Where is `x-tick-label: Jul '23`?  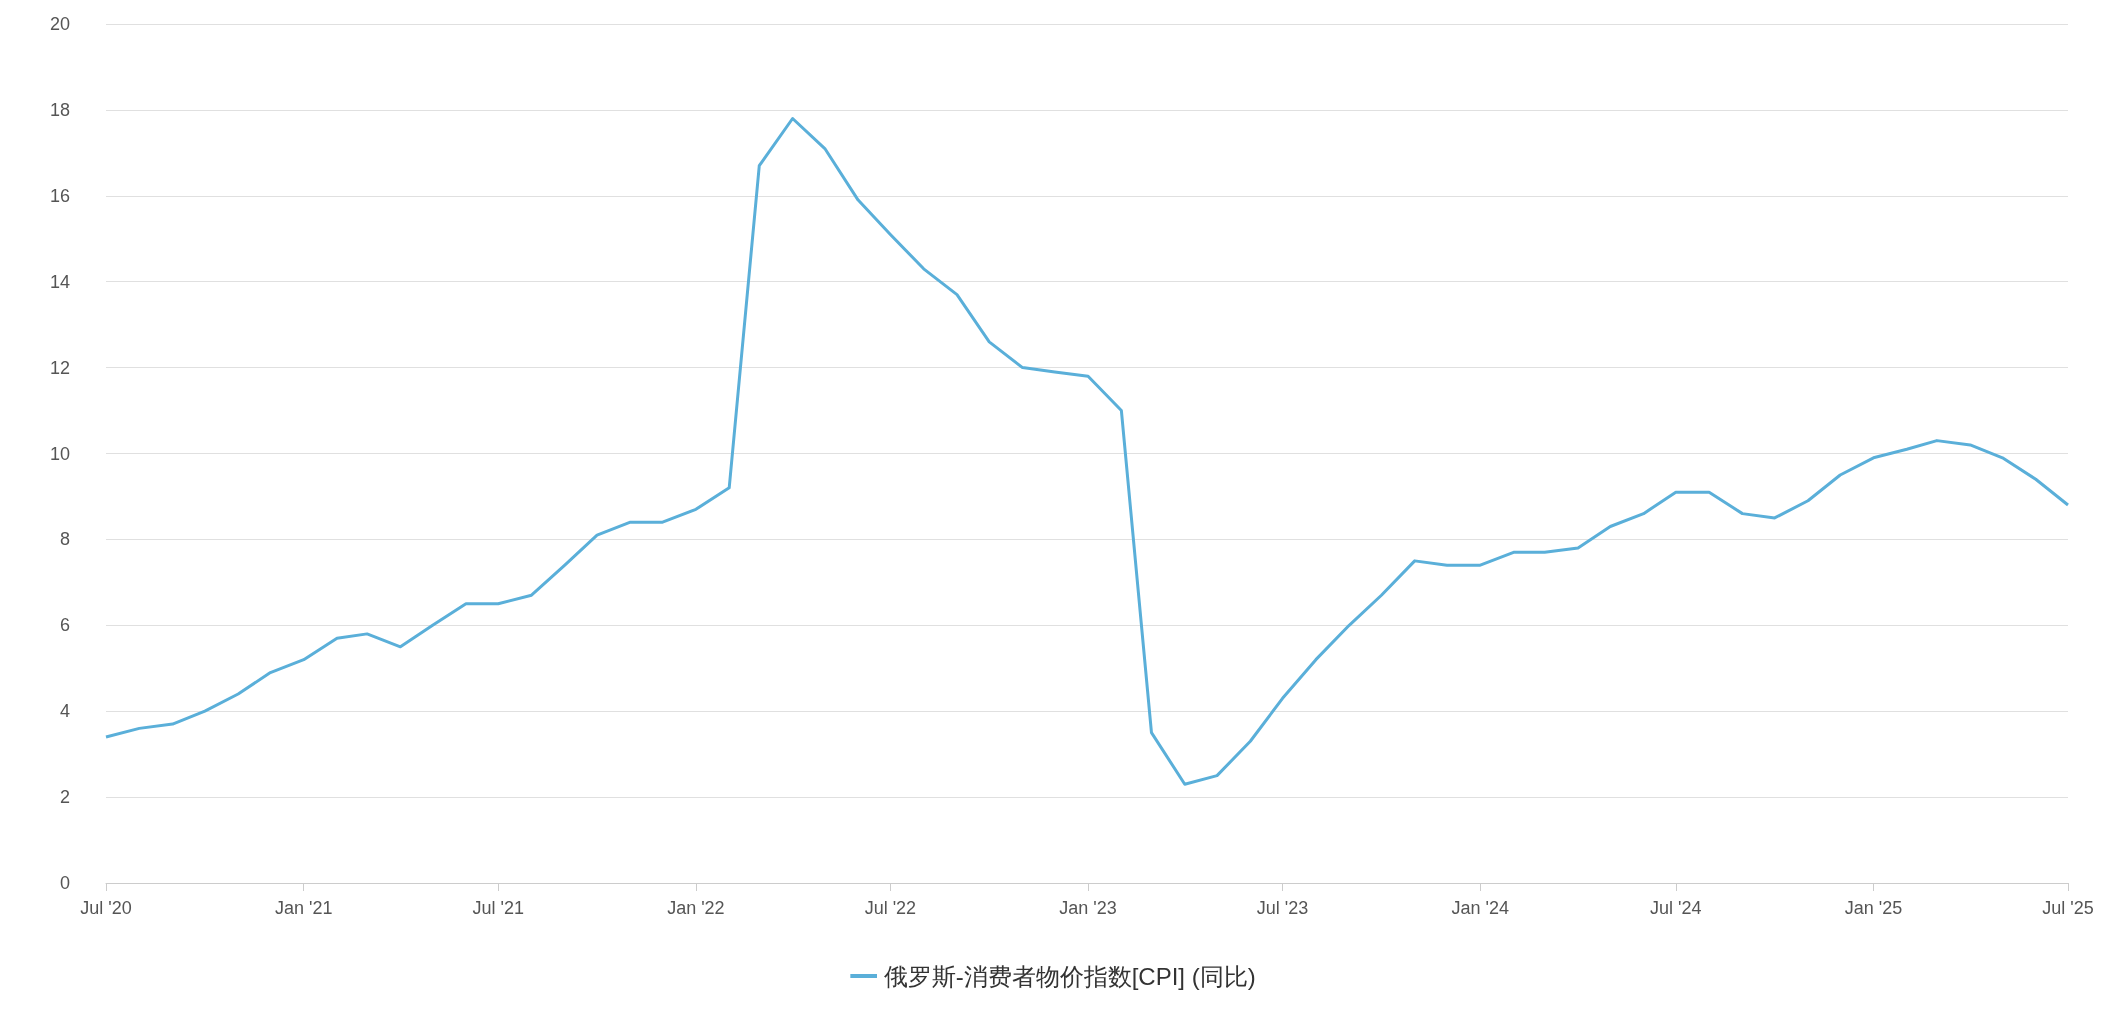 x-tick-label: Jul '23 is located at coordinates (1282, 908).